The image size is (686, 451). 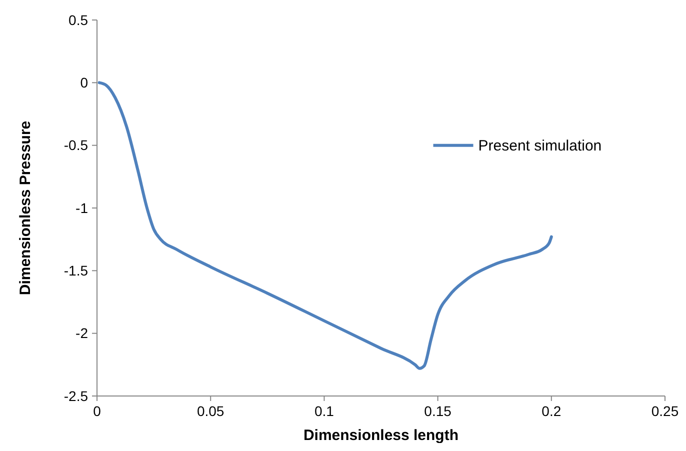 I want to click on x-tick-label: 0.05, so click(x=210, y=411).